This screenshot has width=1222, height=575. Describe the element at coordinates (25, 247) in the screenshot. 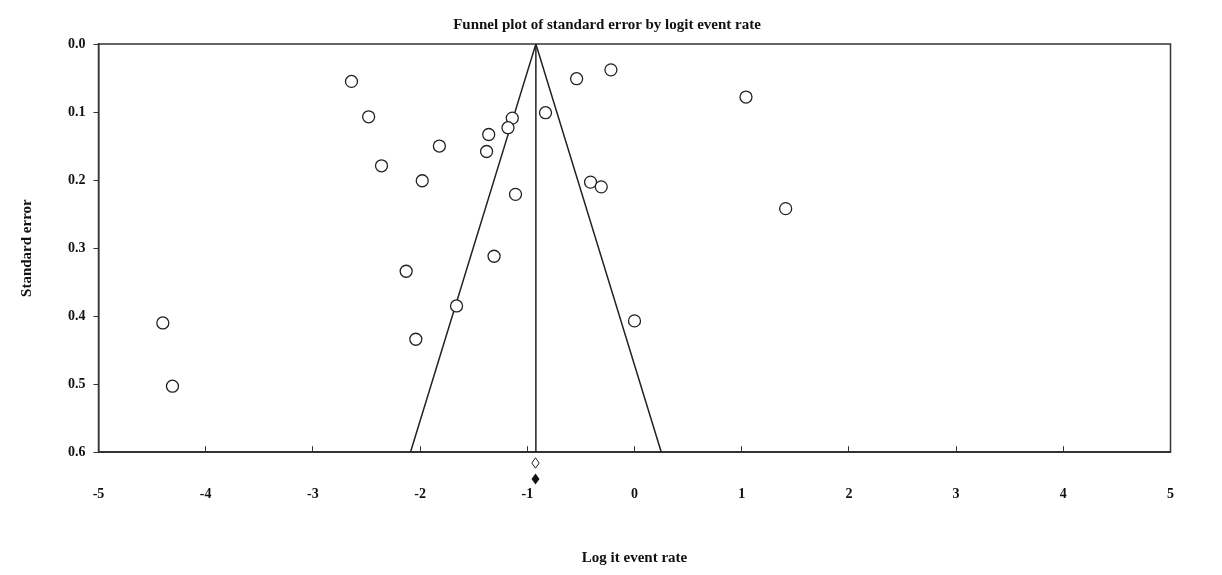

I see `y-axis-title: Standard error` at that location.